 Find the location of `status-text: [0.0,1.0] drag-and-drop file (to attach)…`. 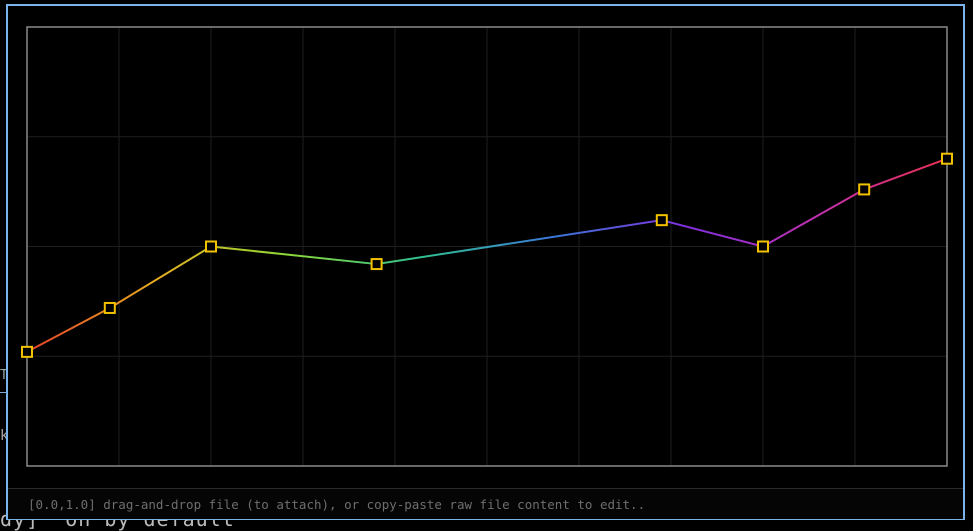

status-text: [0.0,1.0] drag-and-drop file (to attach)… is located at coordinates (337, 504).